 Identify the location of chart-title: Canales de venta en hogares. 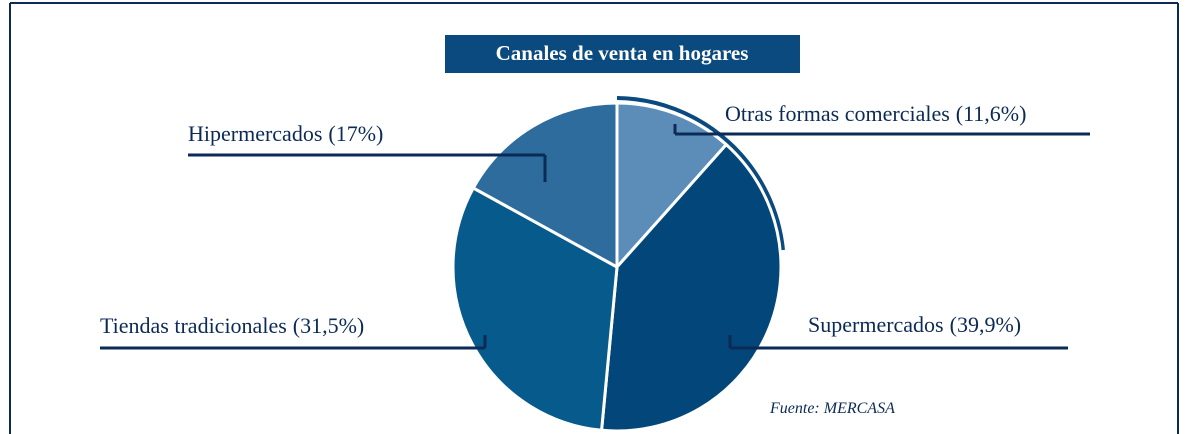
(622, 53).